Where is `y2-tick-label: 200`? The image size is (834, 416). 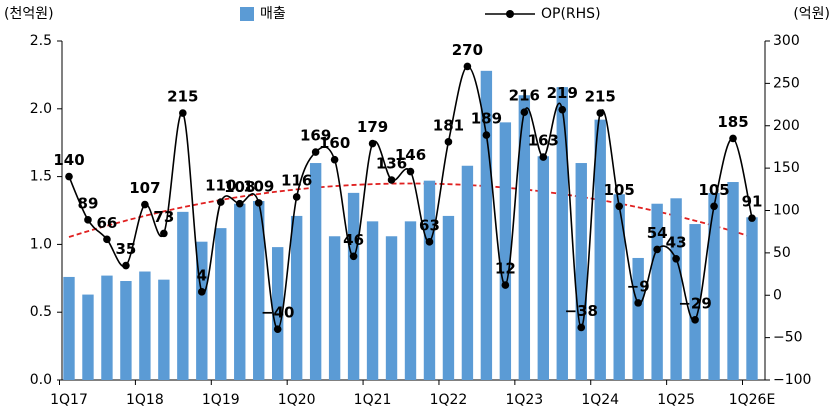 y2-tick-label: 200 is located at coordinates (786, 126).